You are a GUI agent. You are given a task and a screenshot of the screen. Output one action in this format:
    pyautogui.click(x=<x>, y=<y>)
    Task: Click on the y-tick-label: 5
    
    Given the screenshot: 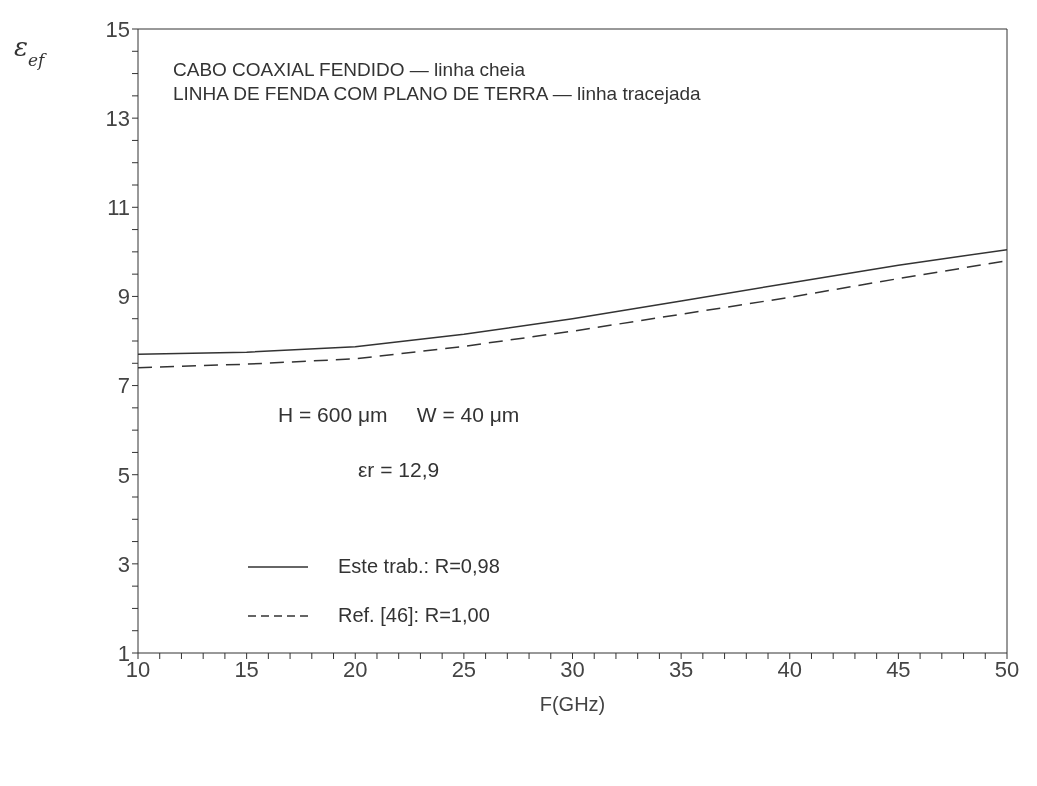 What is the action you would take?
    pyautogui.click(x=123, y=475)
    